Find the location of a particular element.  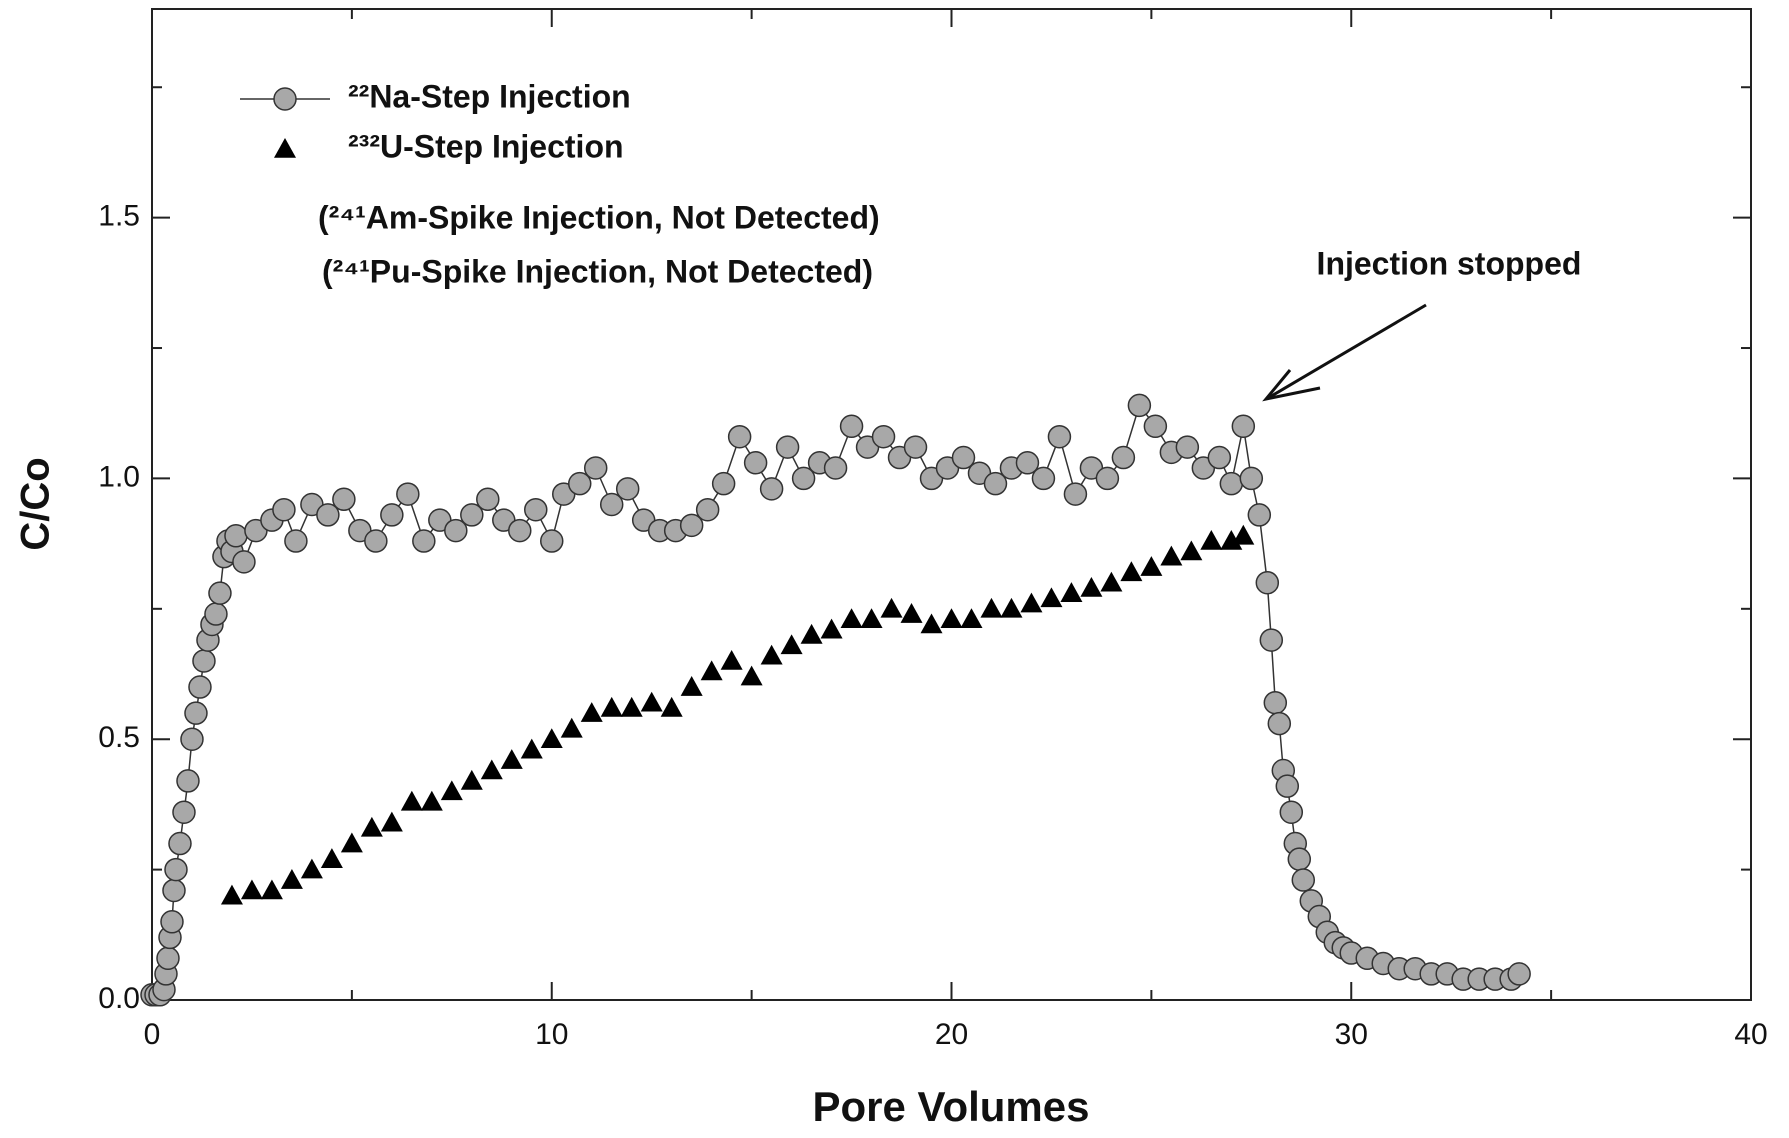

x-tick-label: 10 is located at coordinates (551, 1034).